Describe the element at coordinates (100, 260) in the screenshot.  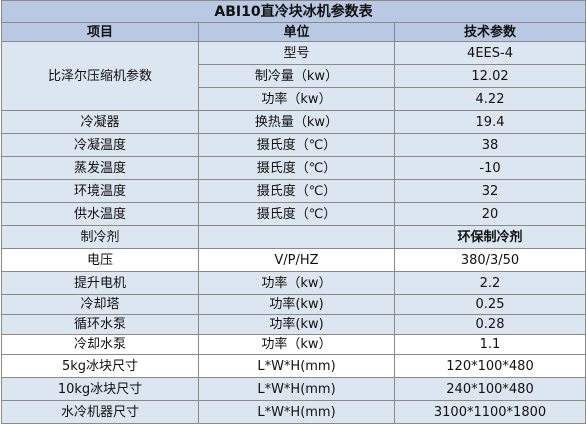
I see `item-cell: 电压` at that location.